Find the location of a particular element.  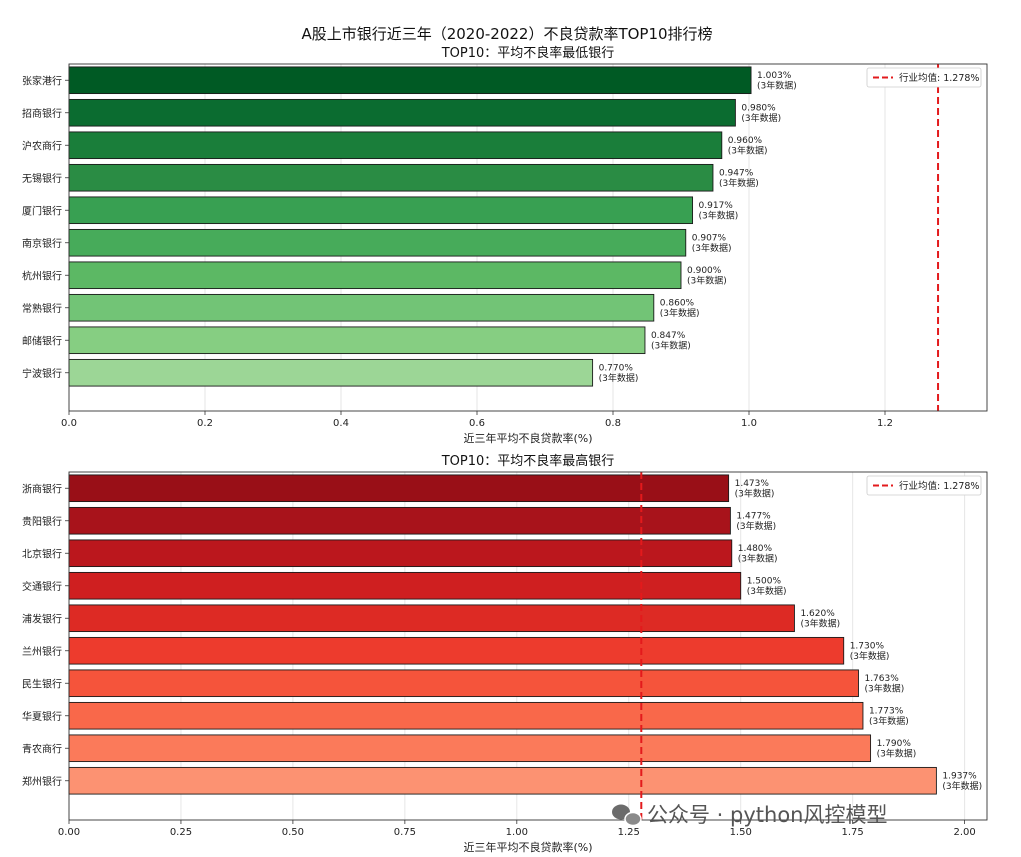

watermark: 公众号 · python风控模型 is located at coordinates (749, 815).